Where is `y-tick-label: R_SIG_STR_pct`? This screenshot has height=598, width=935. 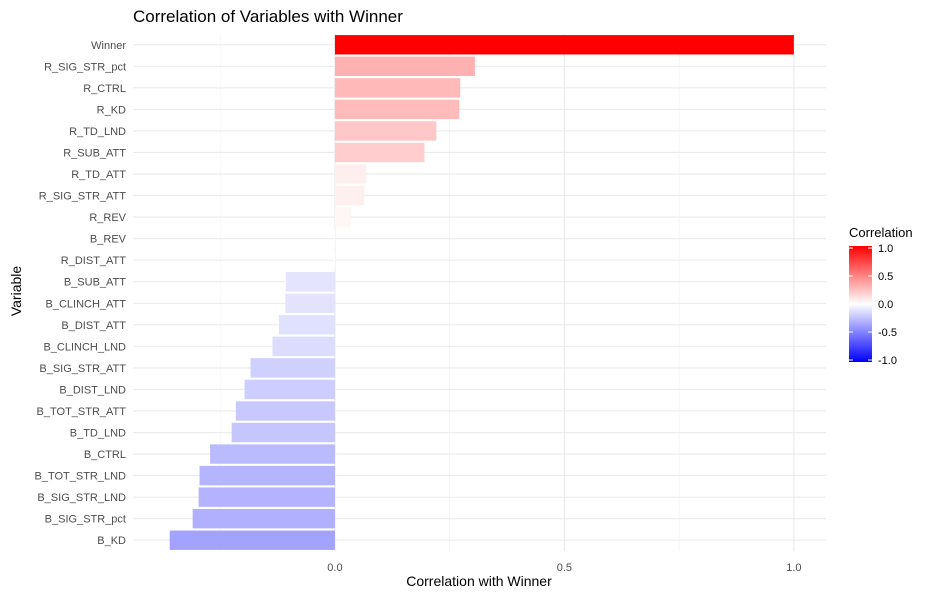
y-tick-label: R_SIG_STR_pct is located at coordinates (85, 67).